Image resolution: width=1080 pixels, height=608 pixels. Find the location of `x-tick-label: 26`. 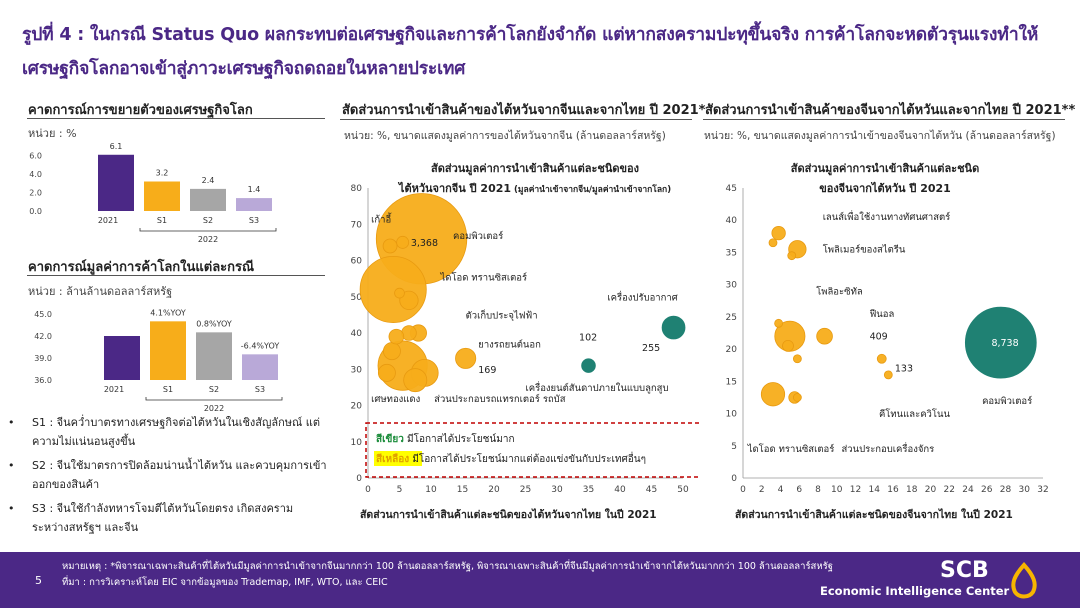

x-tick-label: 26 is located at coordinates (987, 490).